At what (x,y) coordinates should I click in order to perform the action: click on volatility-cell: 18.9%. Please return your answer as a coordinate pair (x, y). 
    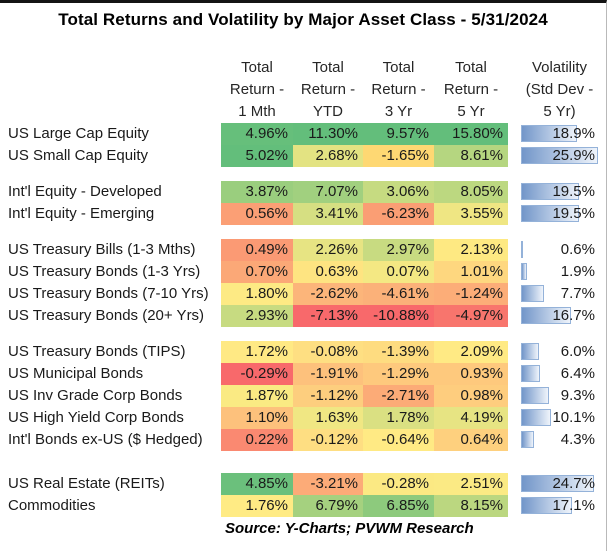
    Looking at the image, I should click on (559, 134).